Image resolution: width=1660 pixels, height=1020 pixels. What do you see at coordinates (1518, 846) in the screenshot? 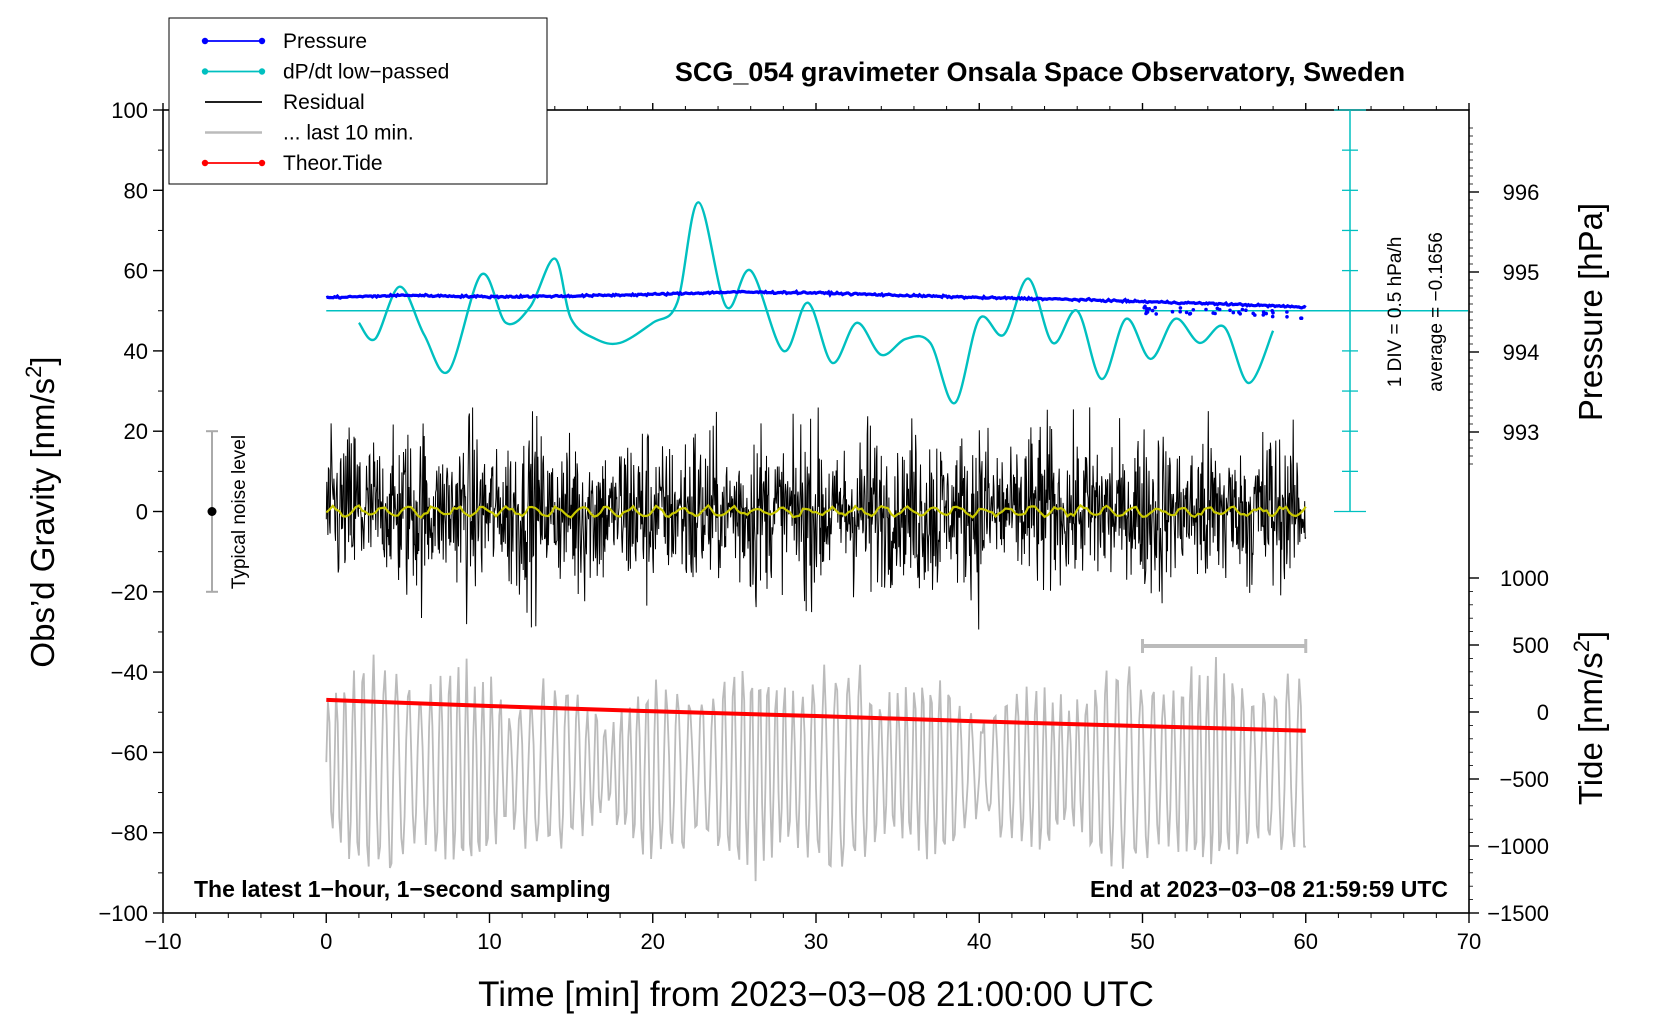
I see `tide-tick-label: −1000` at bounding box center [1518, 846].